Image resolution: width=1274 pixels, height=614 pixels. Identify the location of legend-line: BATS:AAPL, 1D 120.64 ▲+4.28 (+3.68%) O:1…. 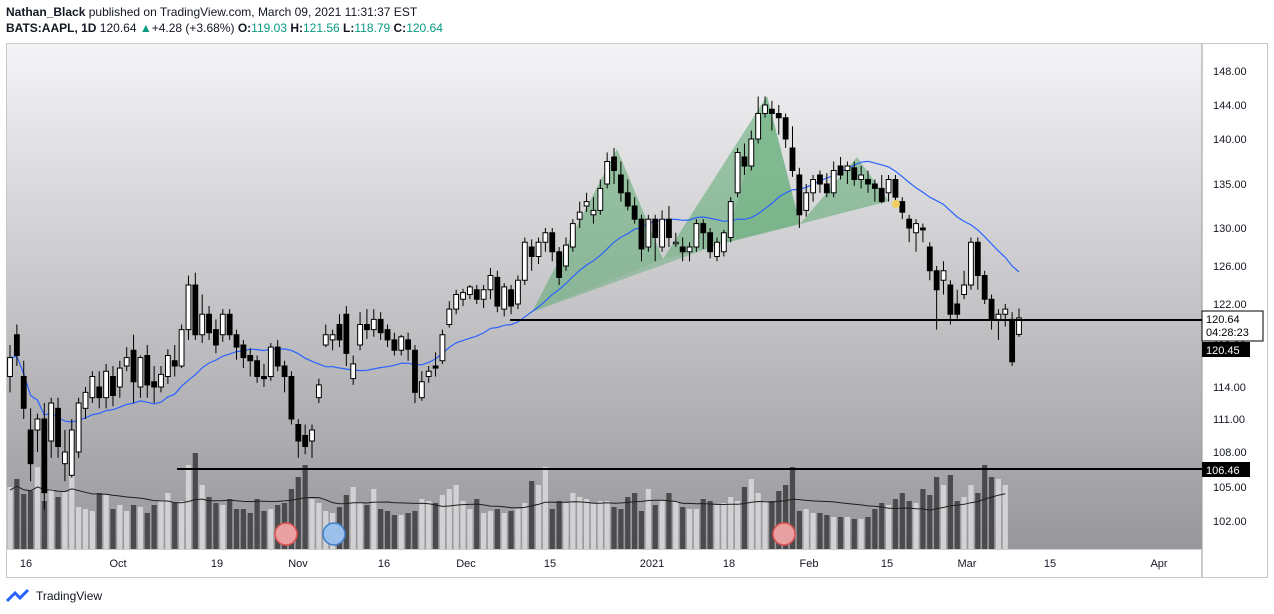
(636, 28).